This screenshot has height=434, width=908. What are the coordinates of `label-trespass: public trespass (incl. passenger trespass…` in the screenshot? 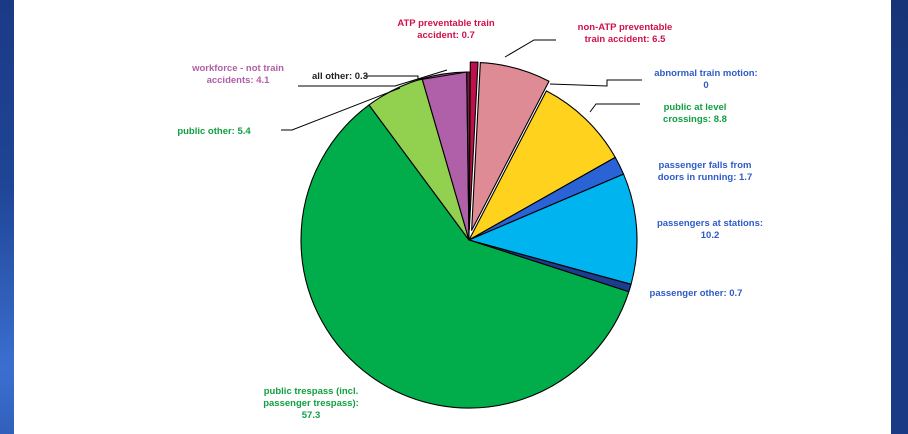 It's located at (311, 403).